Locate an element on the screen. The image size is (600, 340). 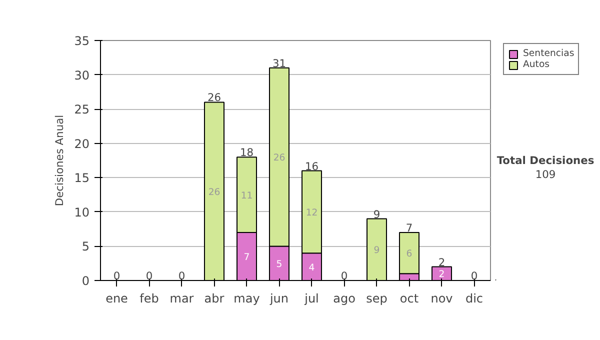
total-label: 31 is located at coordinates (279, 63).